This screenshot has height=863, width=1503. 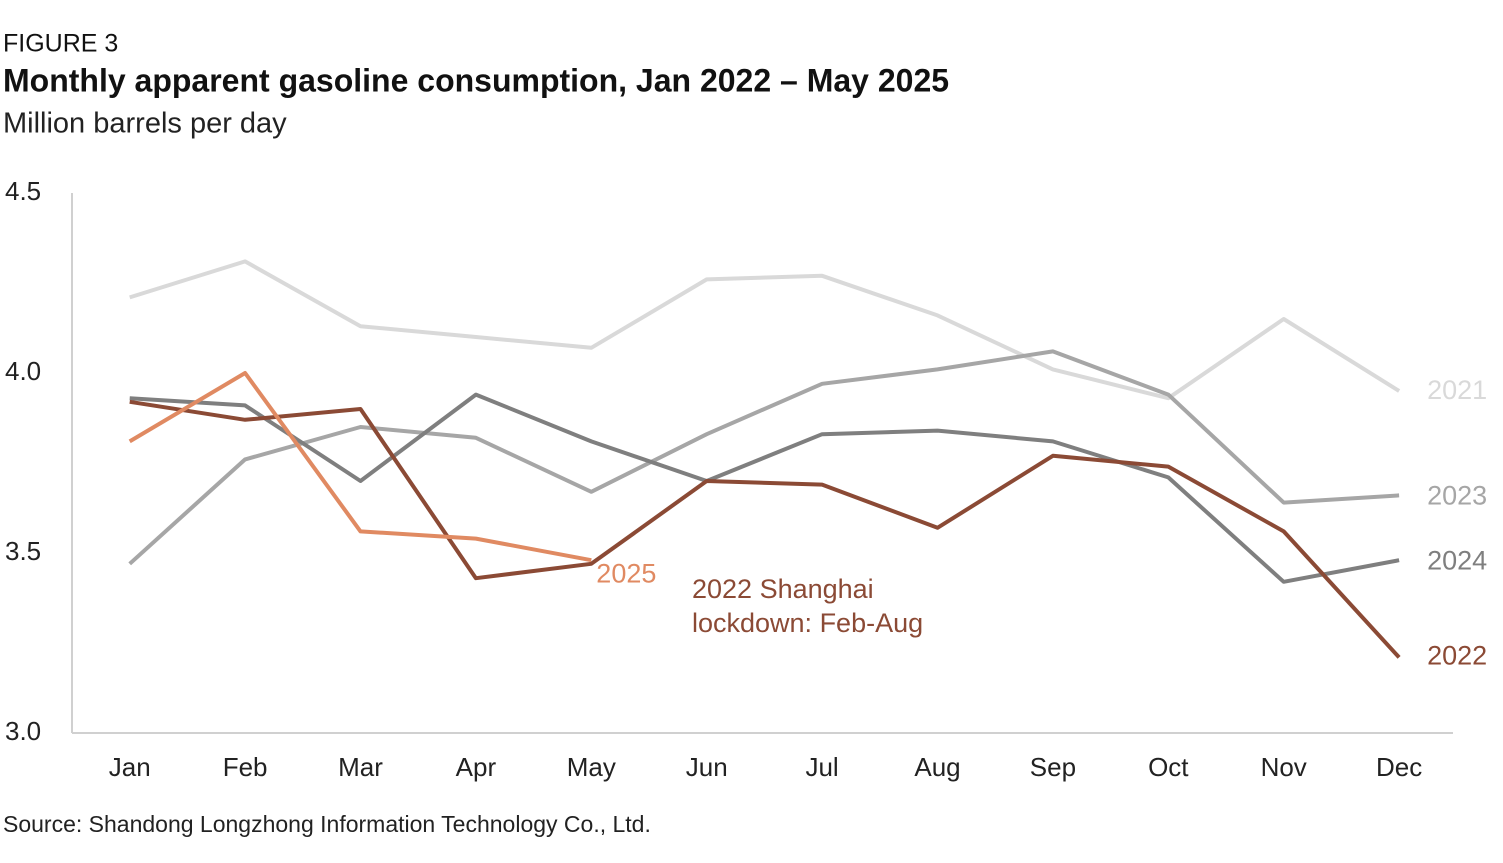 What do you see at coordinates (476, 767) in the screenshot?
I see `x-tick-label: Apr` at bounding box center [476, 767].